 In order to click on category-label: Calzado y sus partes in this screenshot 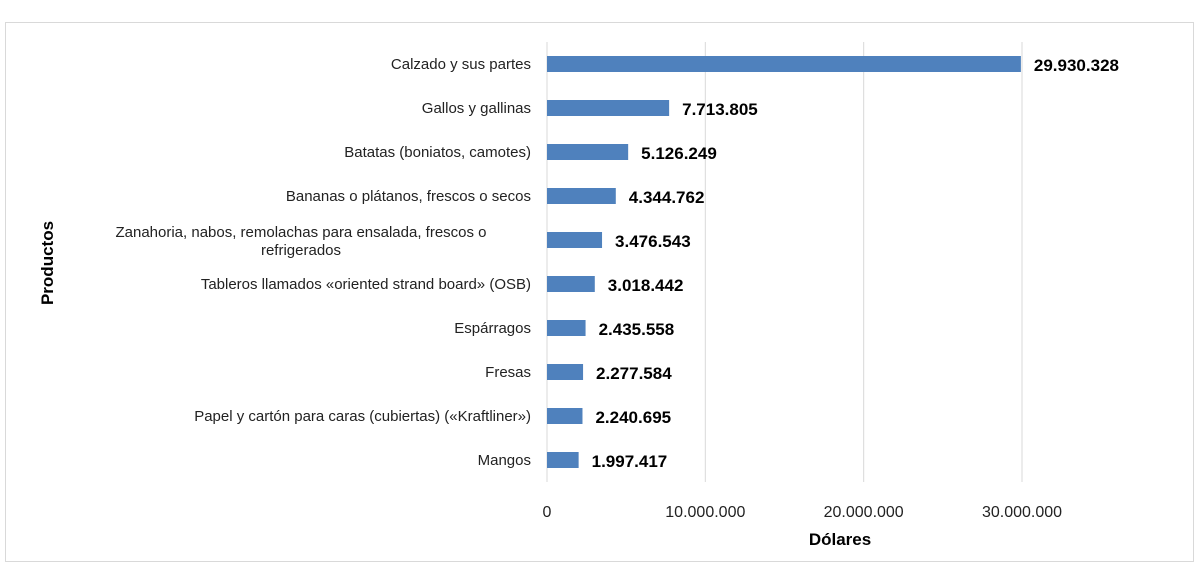, I will do `click(461, 64)`.